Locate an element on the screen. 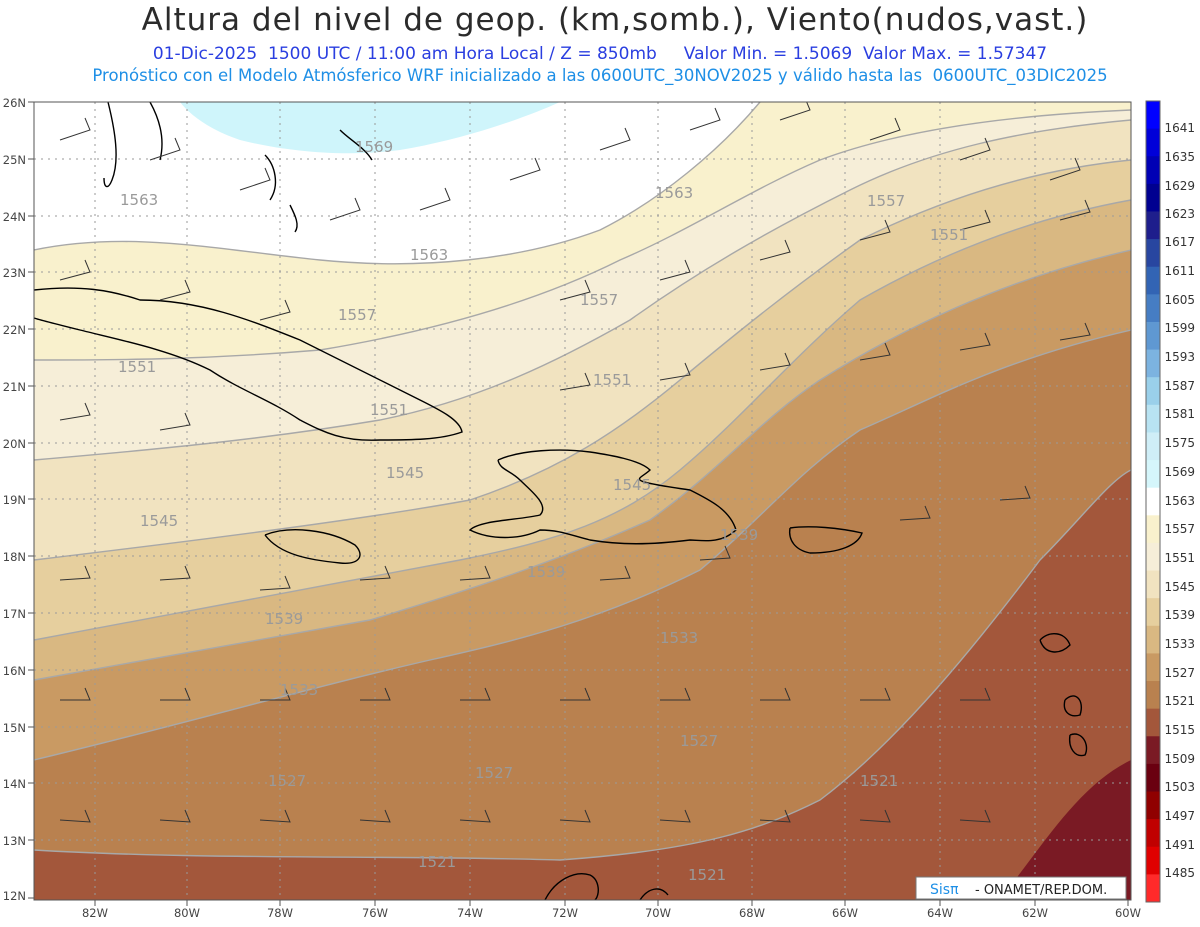  lon-label: 60W is located at coordinates (1128, 913).